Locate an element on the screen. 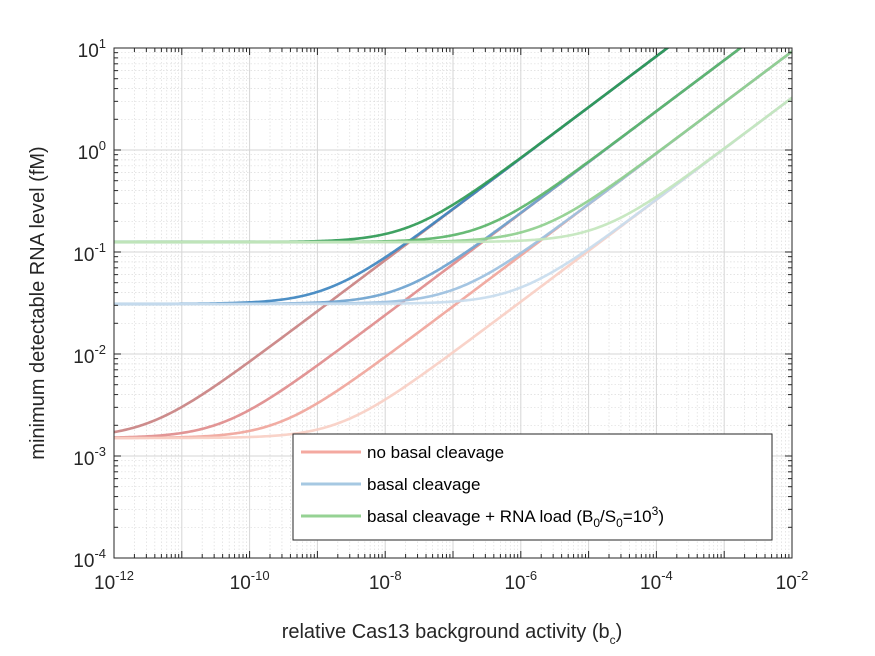  legend-box is located at coordinates (532, 487).